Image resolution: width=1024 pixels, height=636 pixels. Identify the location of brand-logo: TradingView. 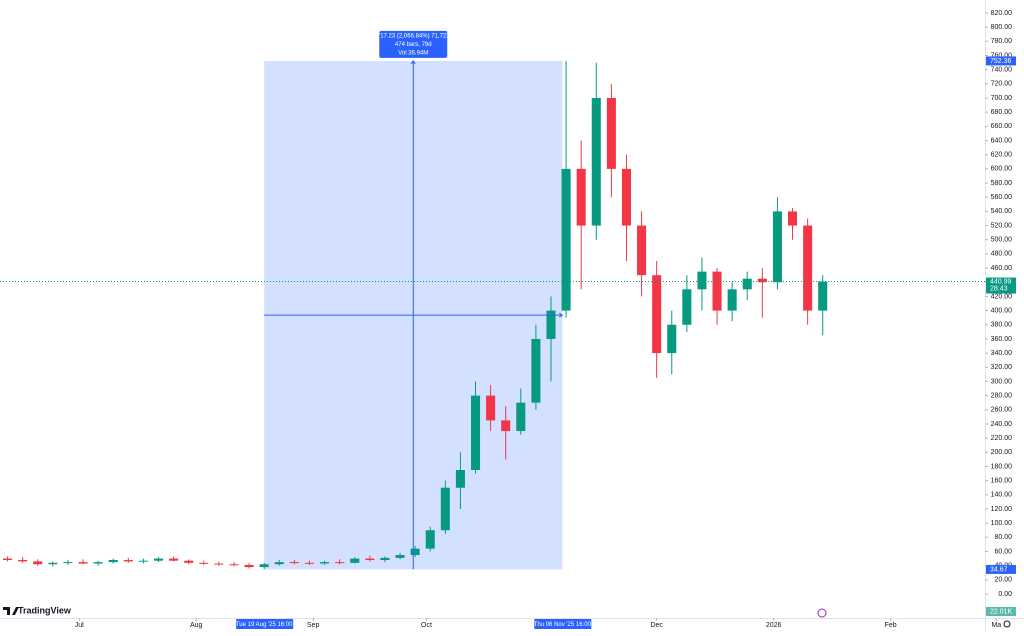
(37, 610).